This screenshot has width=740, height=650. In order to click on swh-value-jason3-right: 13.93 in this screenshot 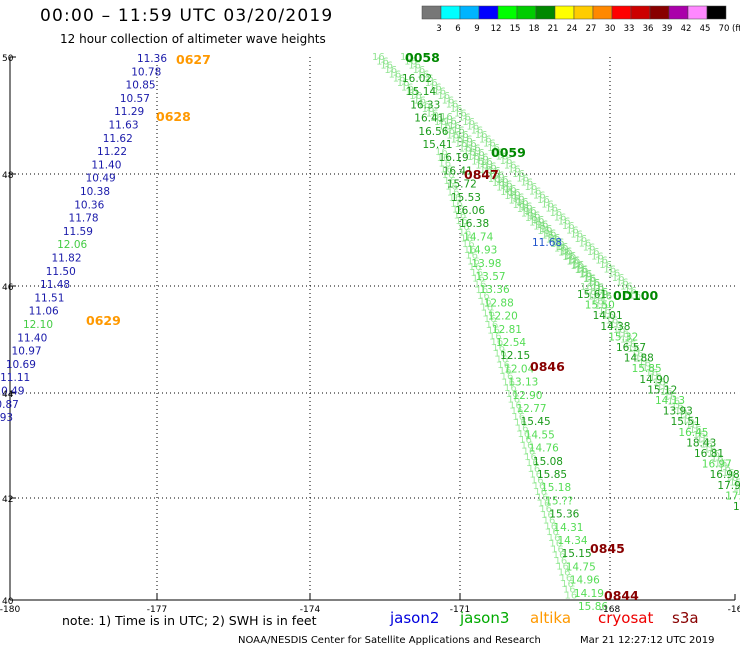, I will do `click(678, 412)`.